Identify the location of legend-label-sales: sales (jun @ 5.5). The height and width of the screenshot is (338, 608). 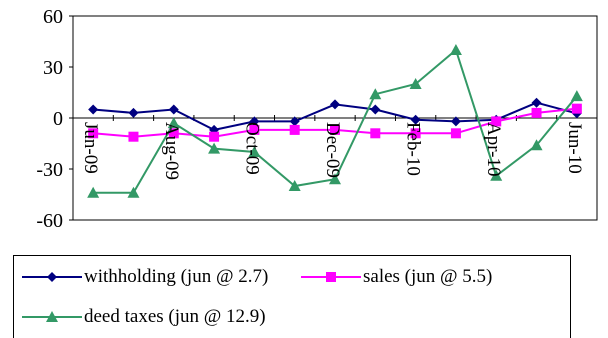
(428, 276).